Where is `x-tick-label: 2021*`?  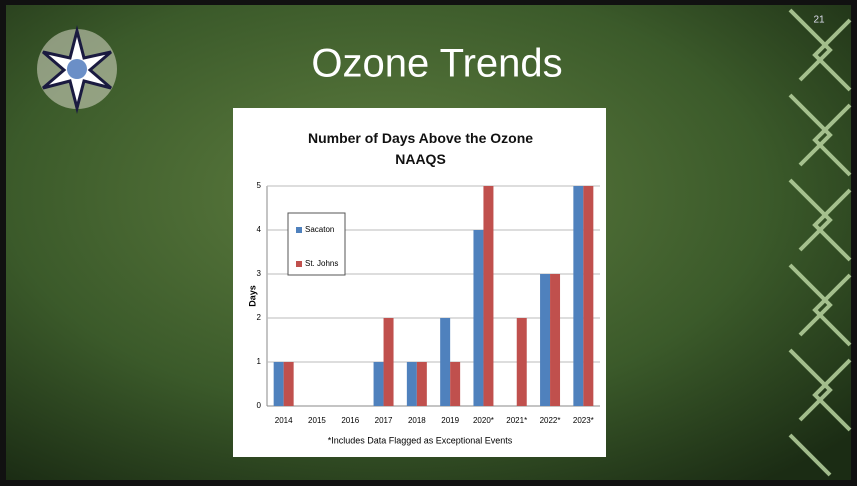
x-tick-label: 2021* is located at coordinates (516, 420).